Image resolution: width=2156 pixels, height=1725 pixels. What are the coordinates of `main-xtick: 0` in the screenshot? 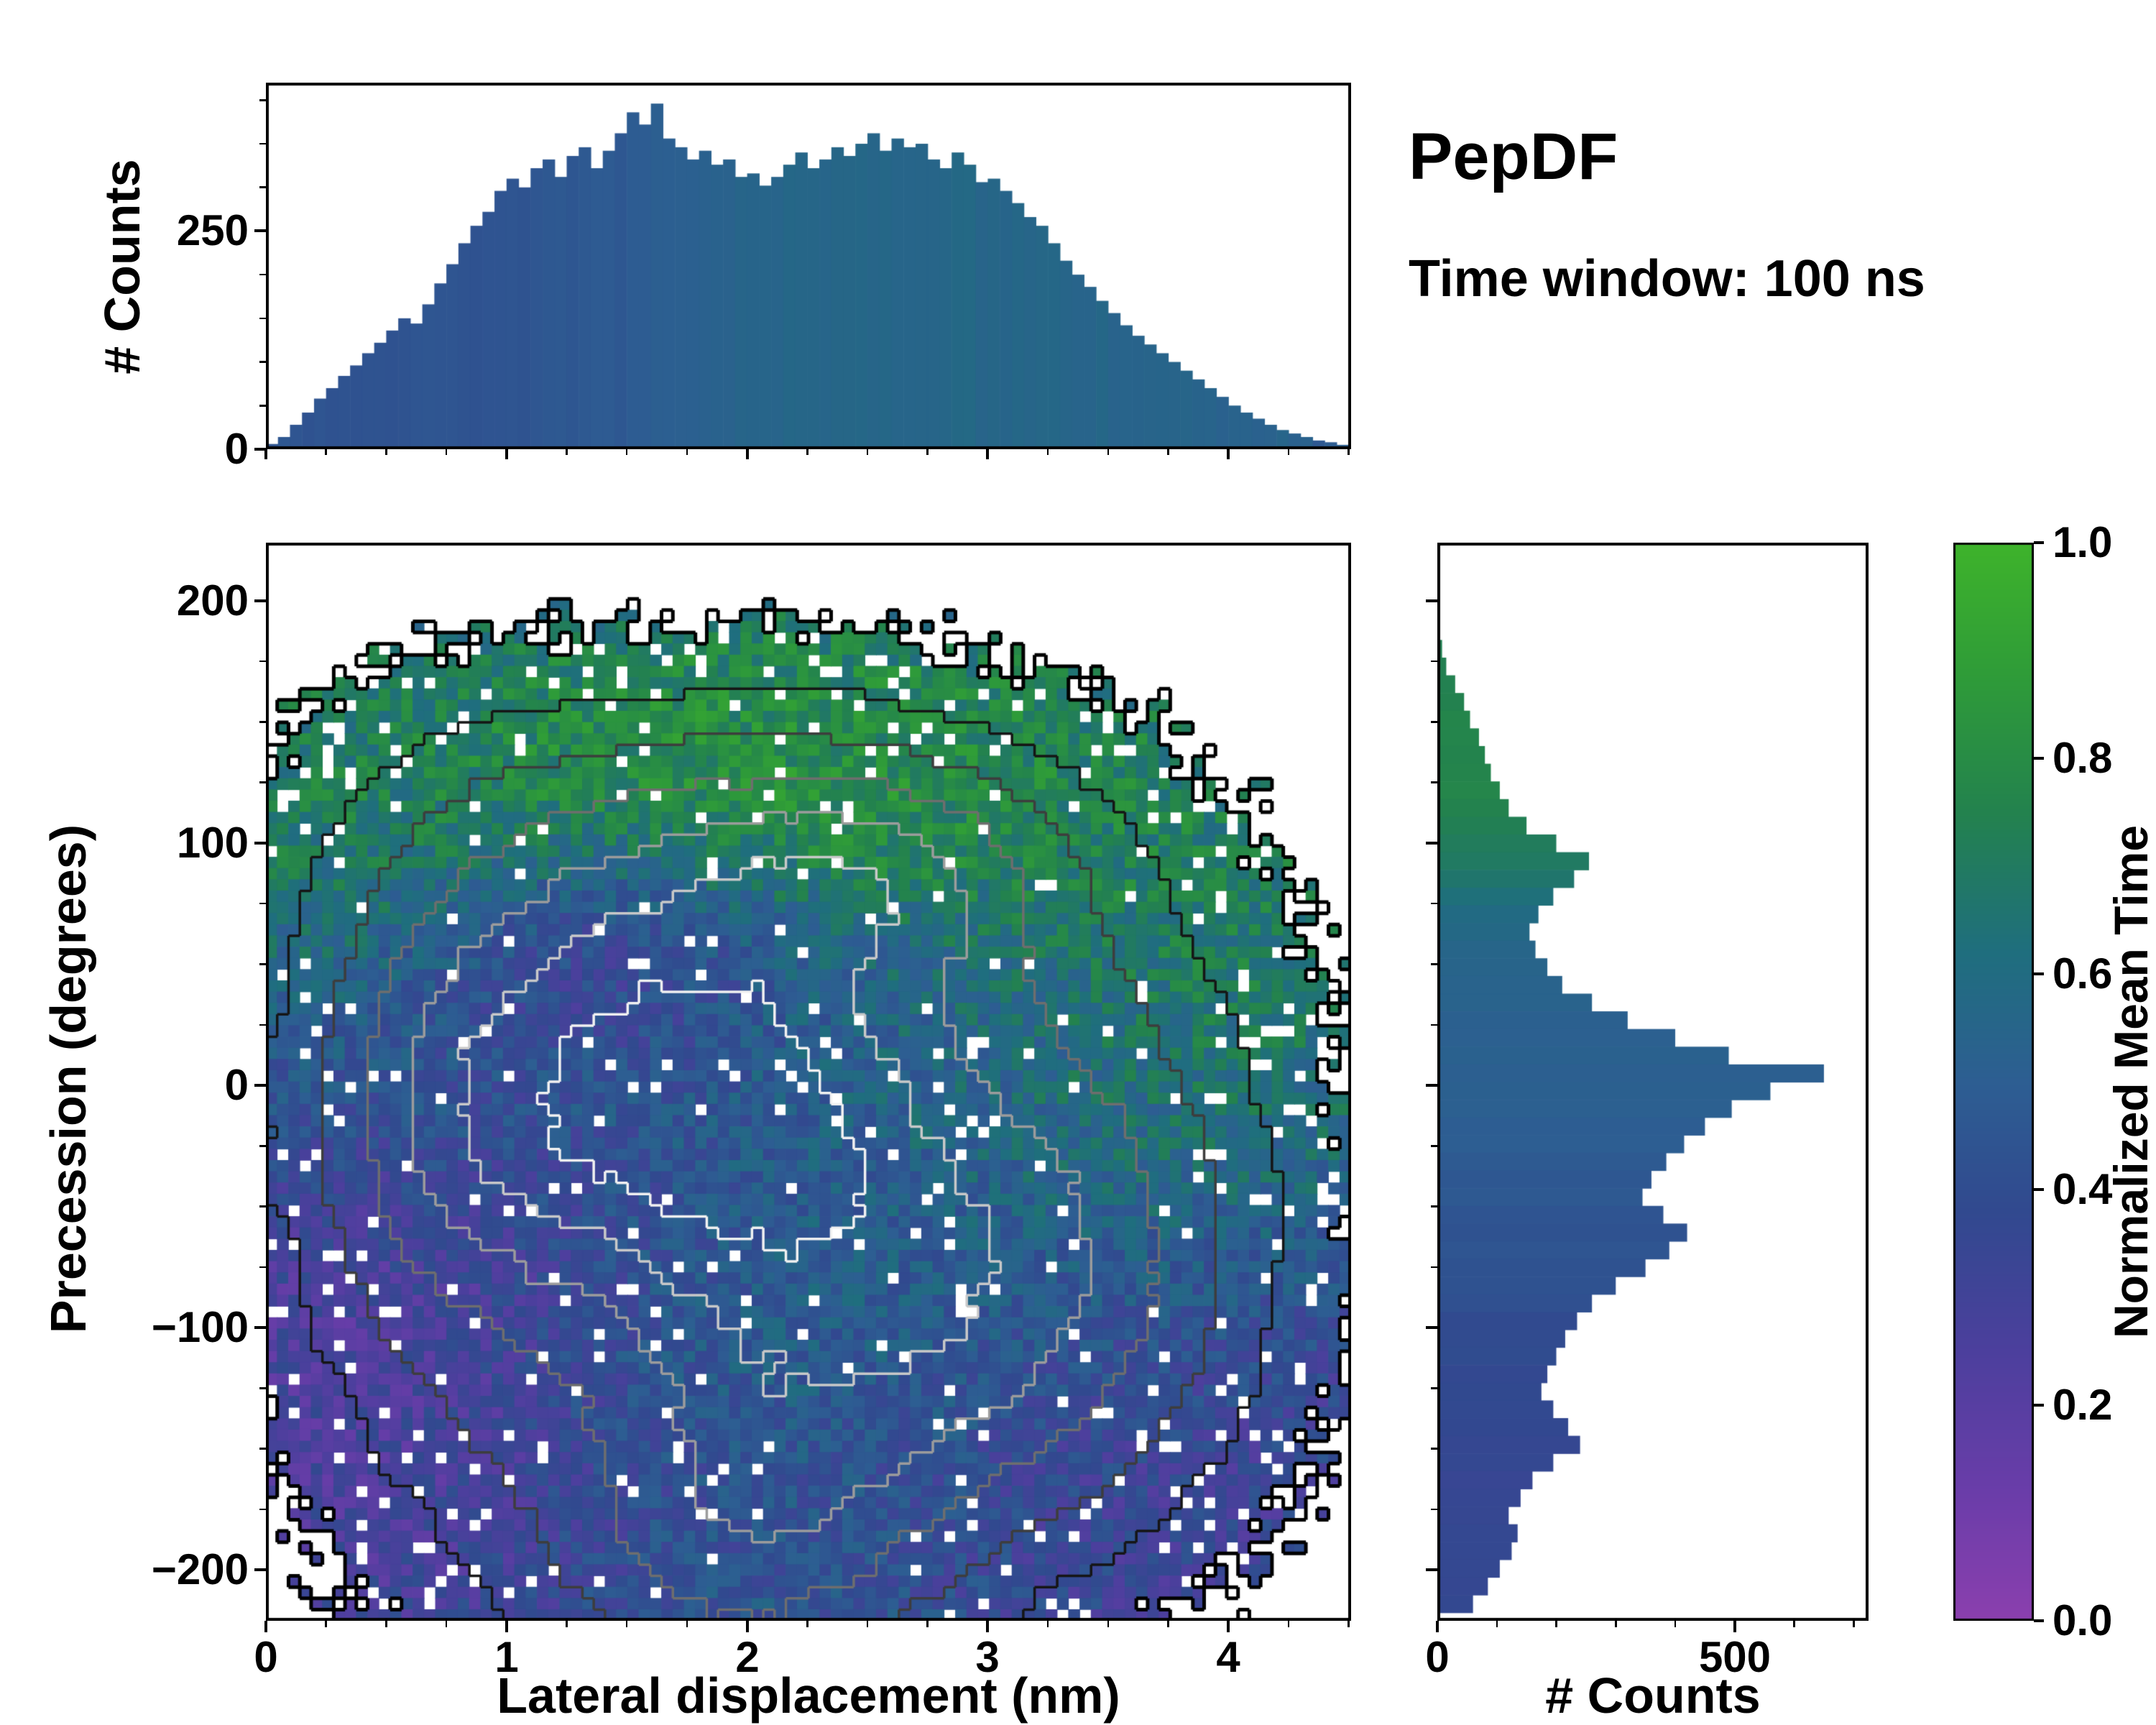 It's located at (266, 1657).